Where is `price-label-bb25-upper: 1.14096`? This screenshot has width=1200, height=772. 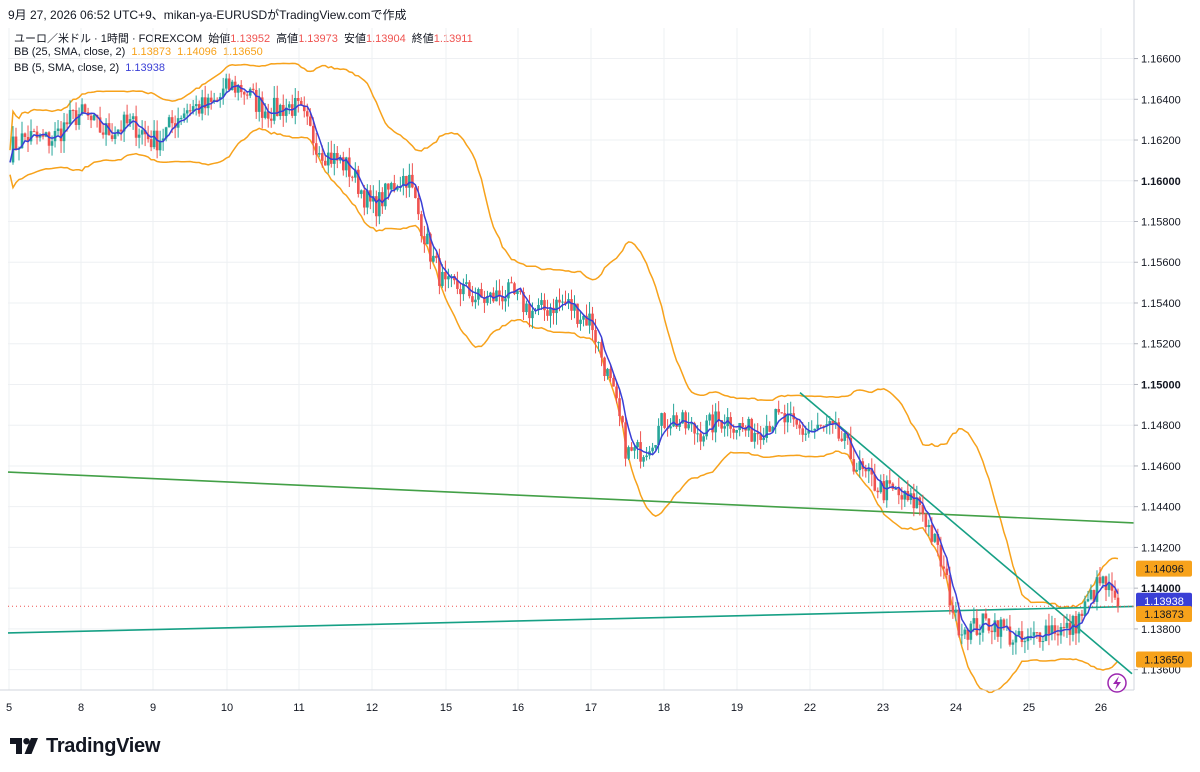 price-label-bb25-upper: 1.14096 is located at coordinates (1164, 568).